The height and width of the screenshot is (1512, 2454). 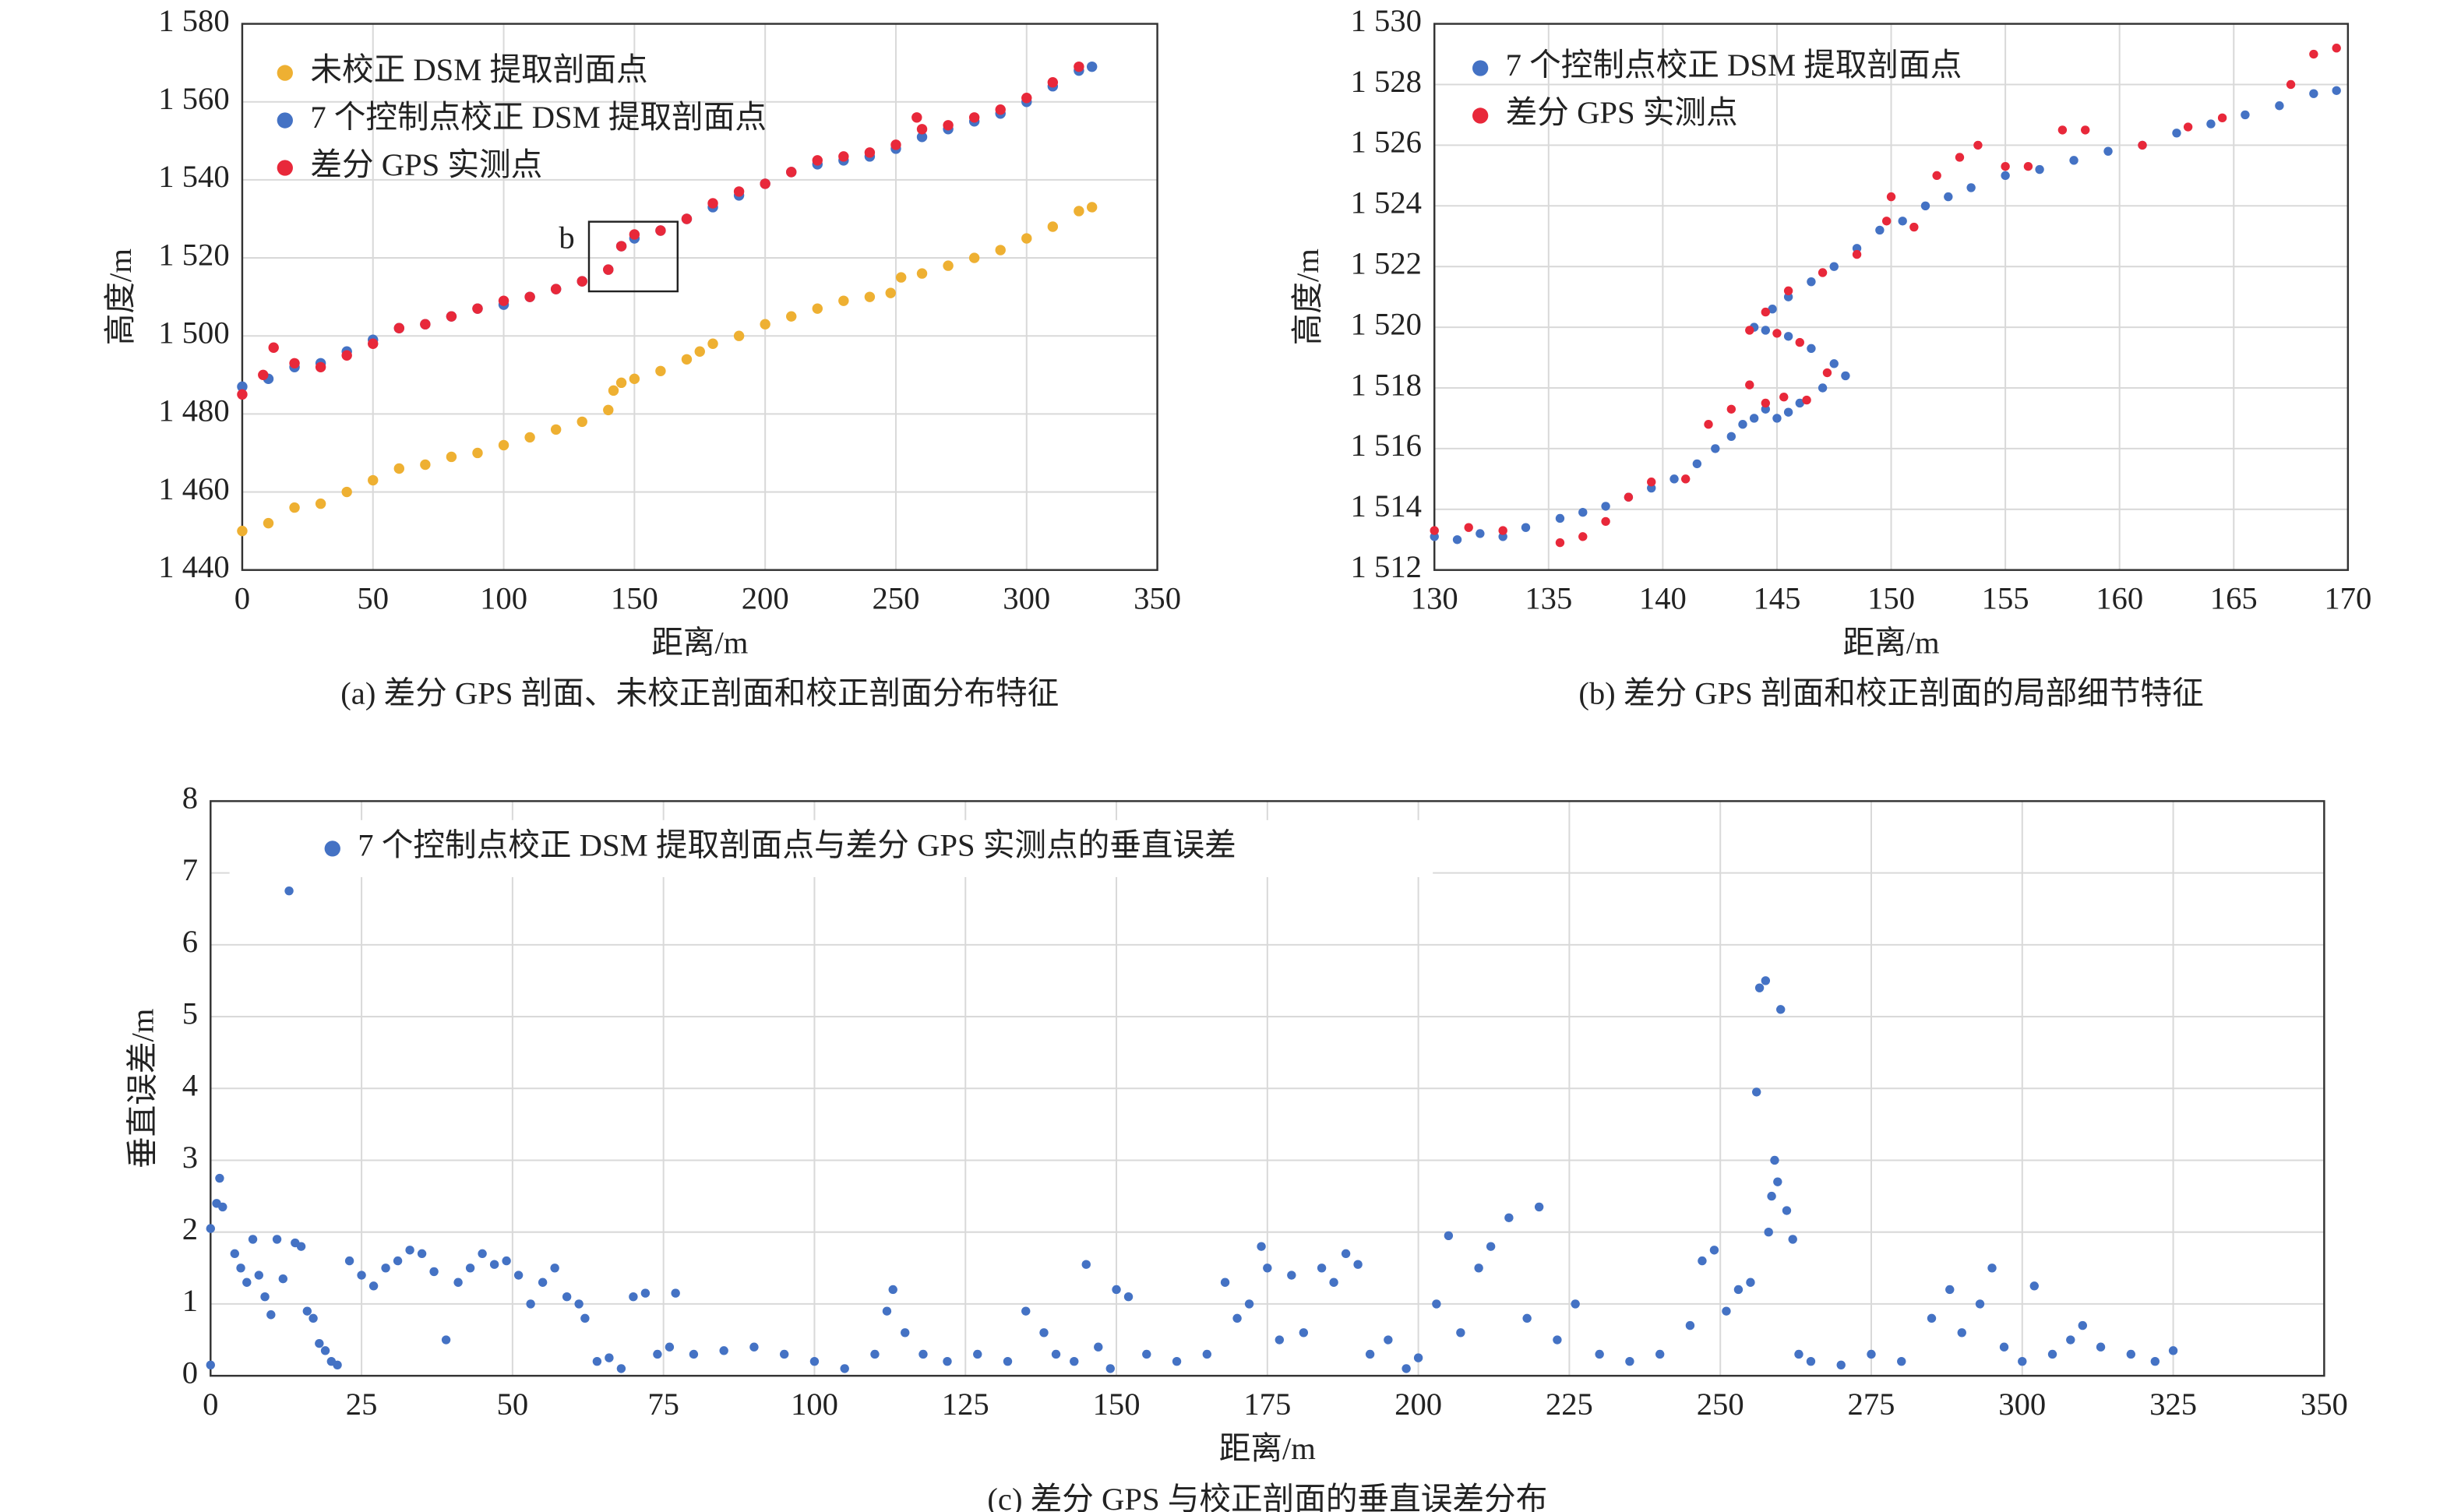 What do you see at coordinates (332, 849) in the screenshot?
I see `legend-marker` at bounding box center [332, 849].